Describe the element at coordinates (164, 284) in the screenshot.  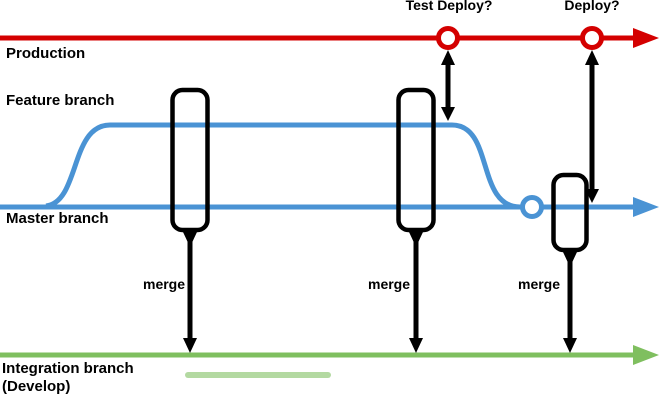
I see `merge-label-1: merge` at that location.